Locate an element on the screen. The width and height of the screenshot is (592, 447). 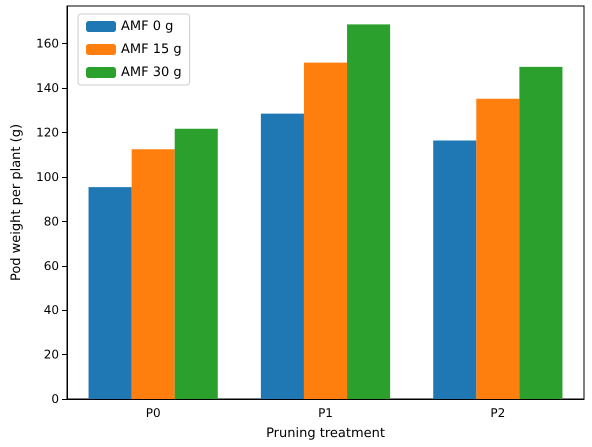
x-tick-label: P1 is located at coordinates (325, 413).